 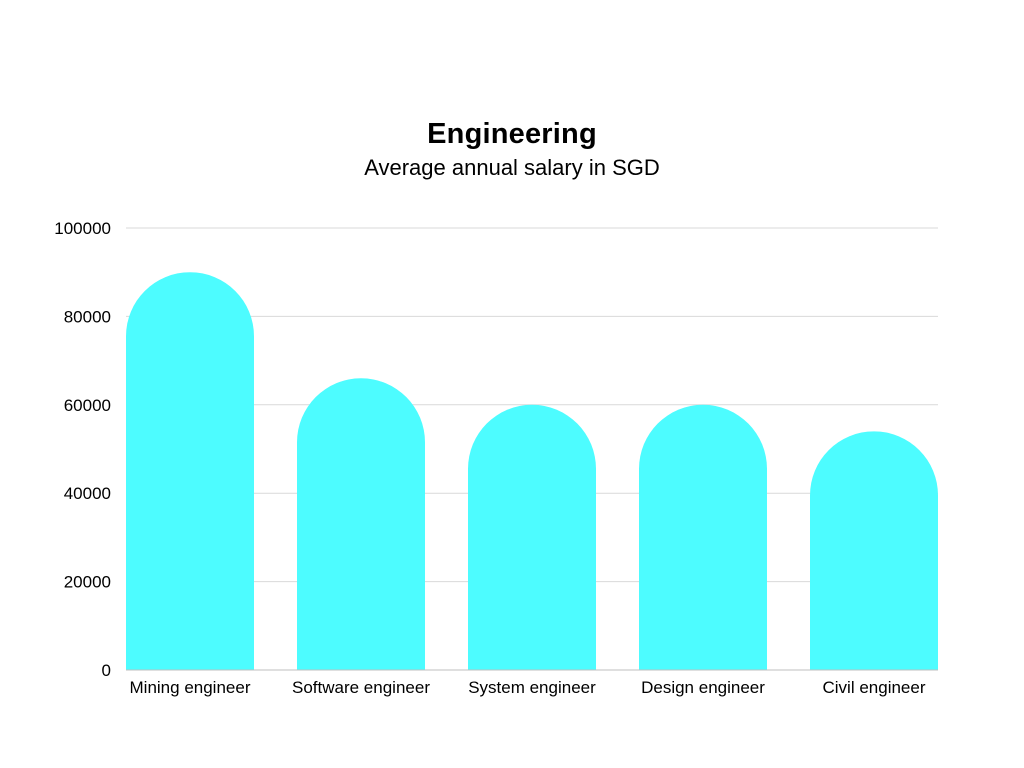 What do you see at coordinates (361, 687) in the screenshot?
I see `x-tick-label: Software engineer` at bounding box center [361, 687].